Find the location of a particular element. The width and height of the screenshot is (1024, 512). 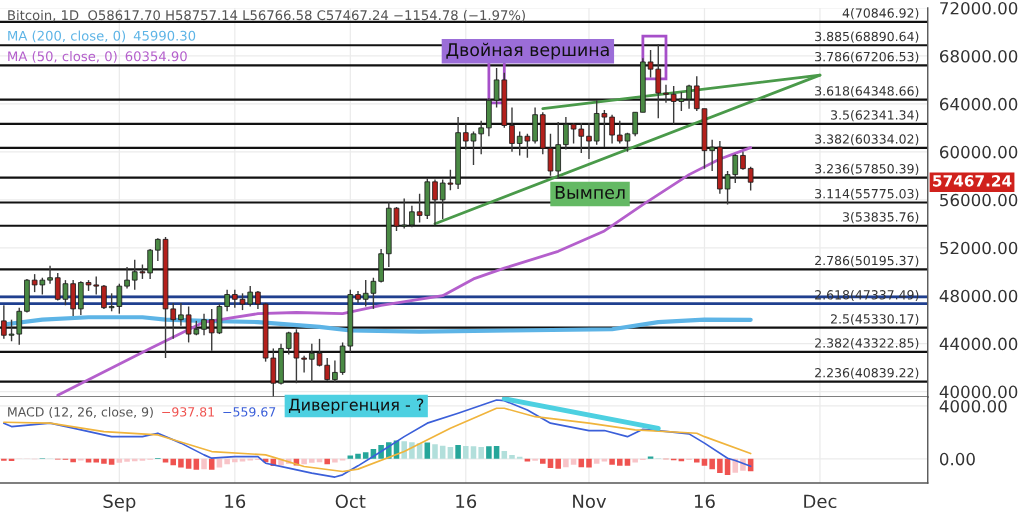

y-tick-label: 68000.00 is located at coordinates (979, 56).